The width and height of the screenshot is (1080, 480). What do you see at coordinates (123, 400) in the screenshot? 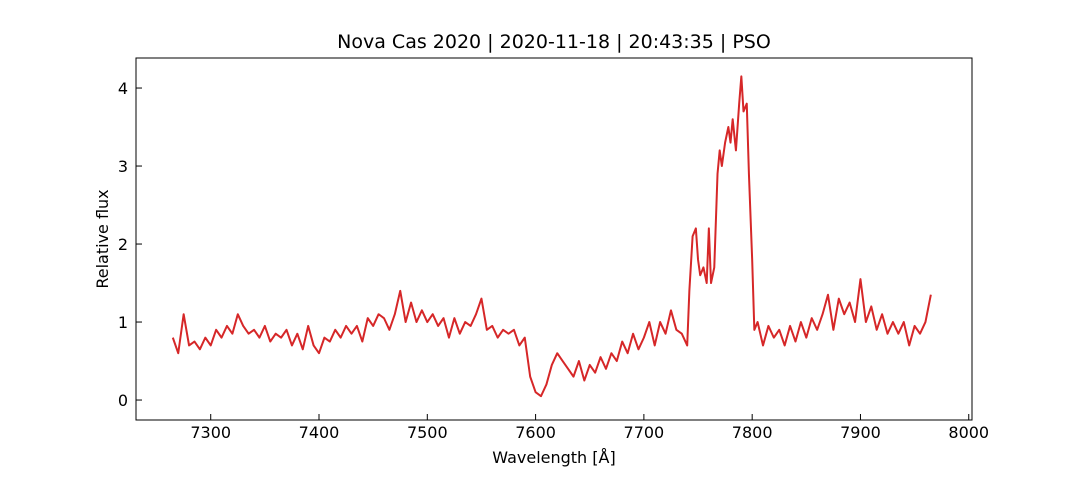
I see `y-tick-label: 0` at bounding box center [123, 400].